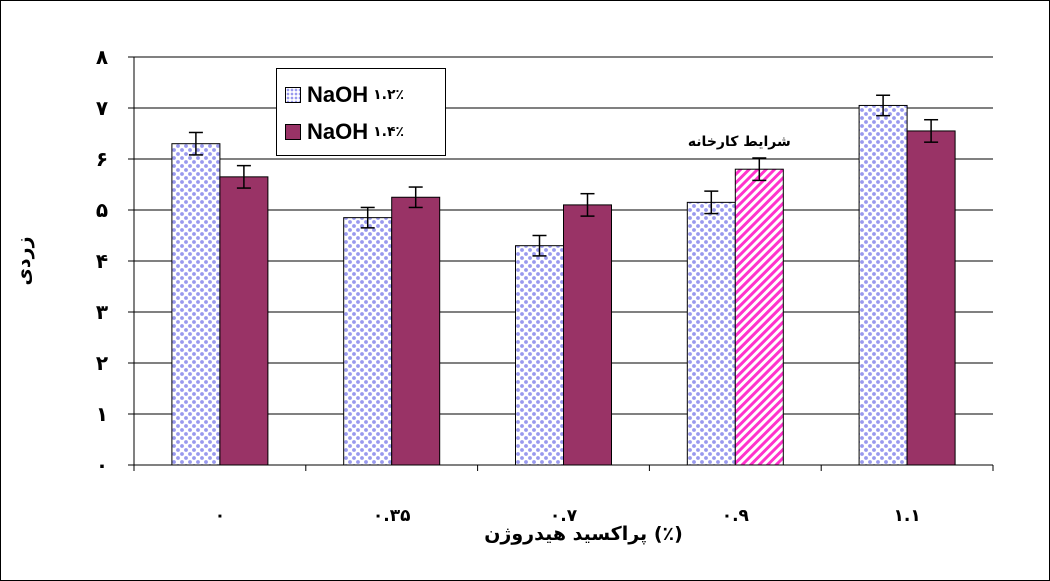 The image size is (1050, 581). What do you see at coordinates (102, 159) in the screenshot?
I see `y-tick-label: ۶` at bounding box center [102, 159].